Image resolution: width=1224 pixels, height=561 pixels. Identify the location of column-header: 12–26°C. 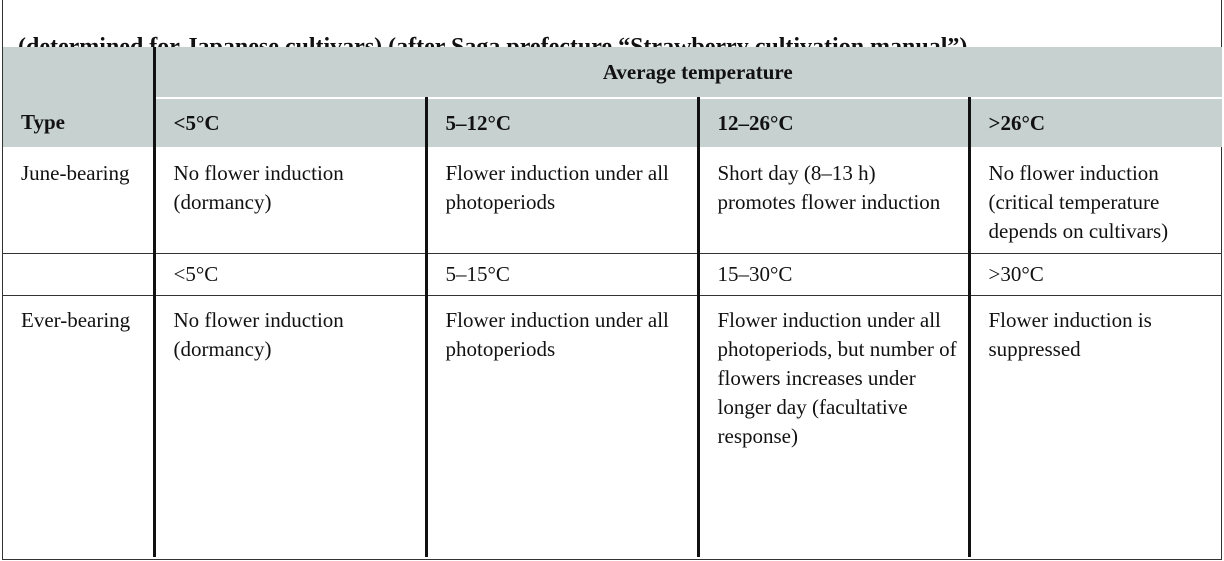
(832, 122).